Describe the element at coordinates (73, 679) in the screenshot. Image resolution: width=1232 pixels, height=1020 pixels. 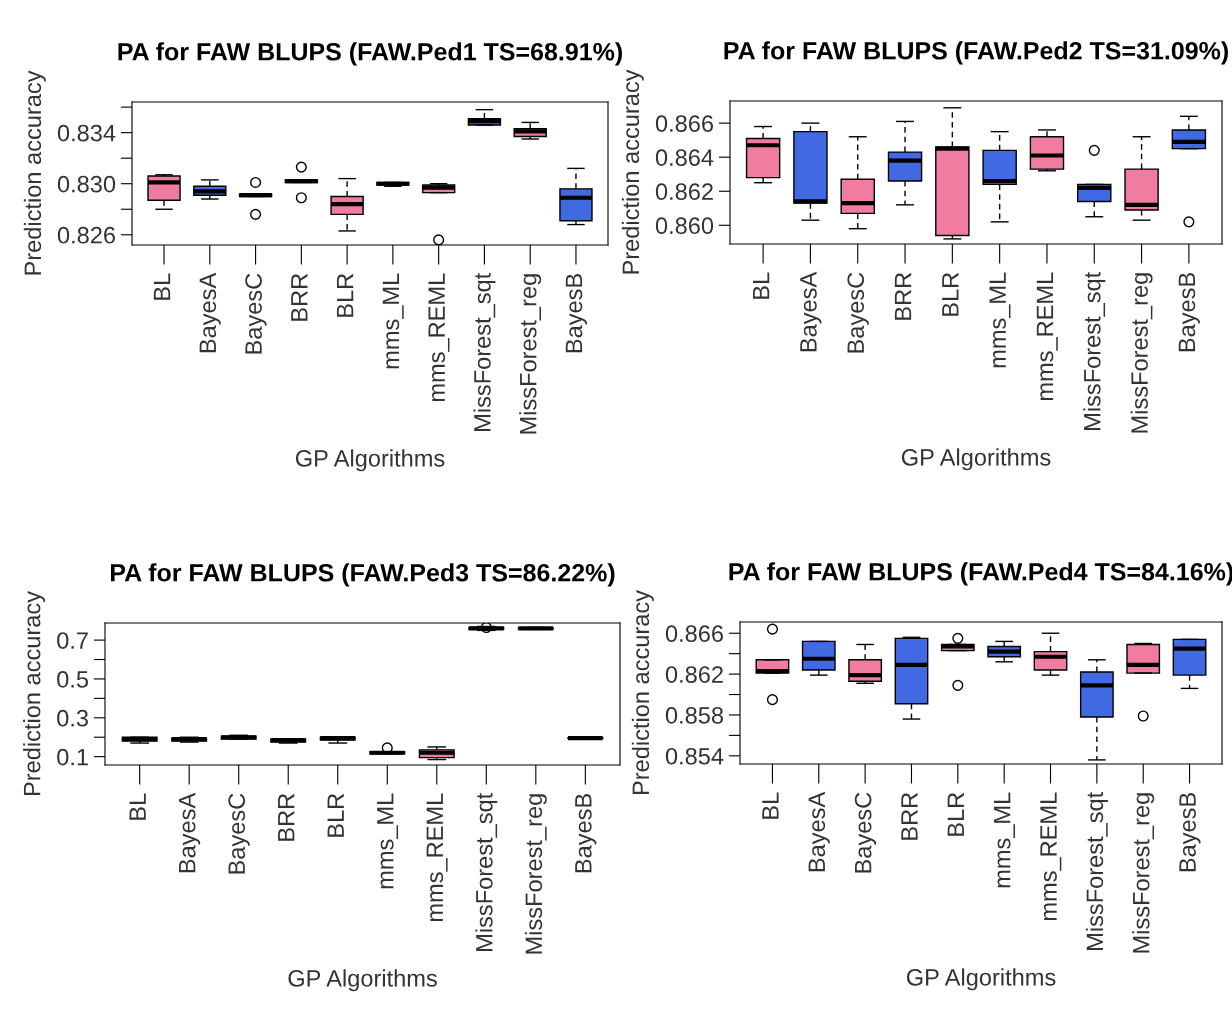
I see `y-tick-label: 0.5` at that location.